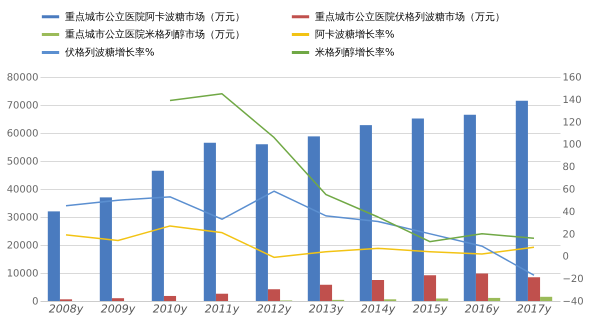 This screenshot has width=590, height=320. What do you see at coordinates (430, 309) in the screenshot?
I see `x-tick-label: 2015y` at bounding box center [430, 309].